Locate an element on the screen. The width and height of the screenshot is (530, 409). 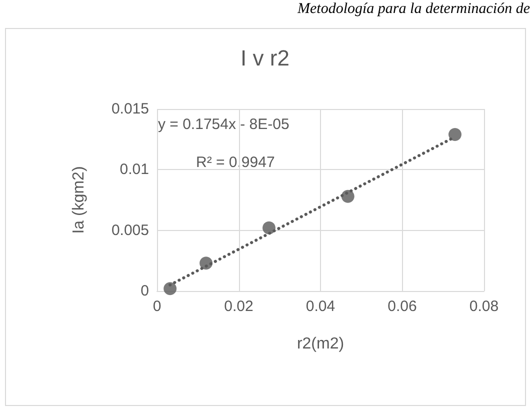
annotation: R² = 0.9947 is located at coordinates (235, 162).